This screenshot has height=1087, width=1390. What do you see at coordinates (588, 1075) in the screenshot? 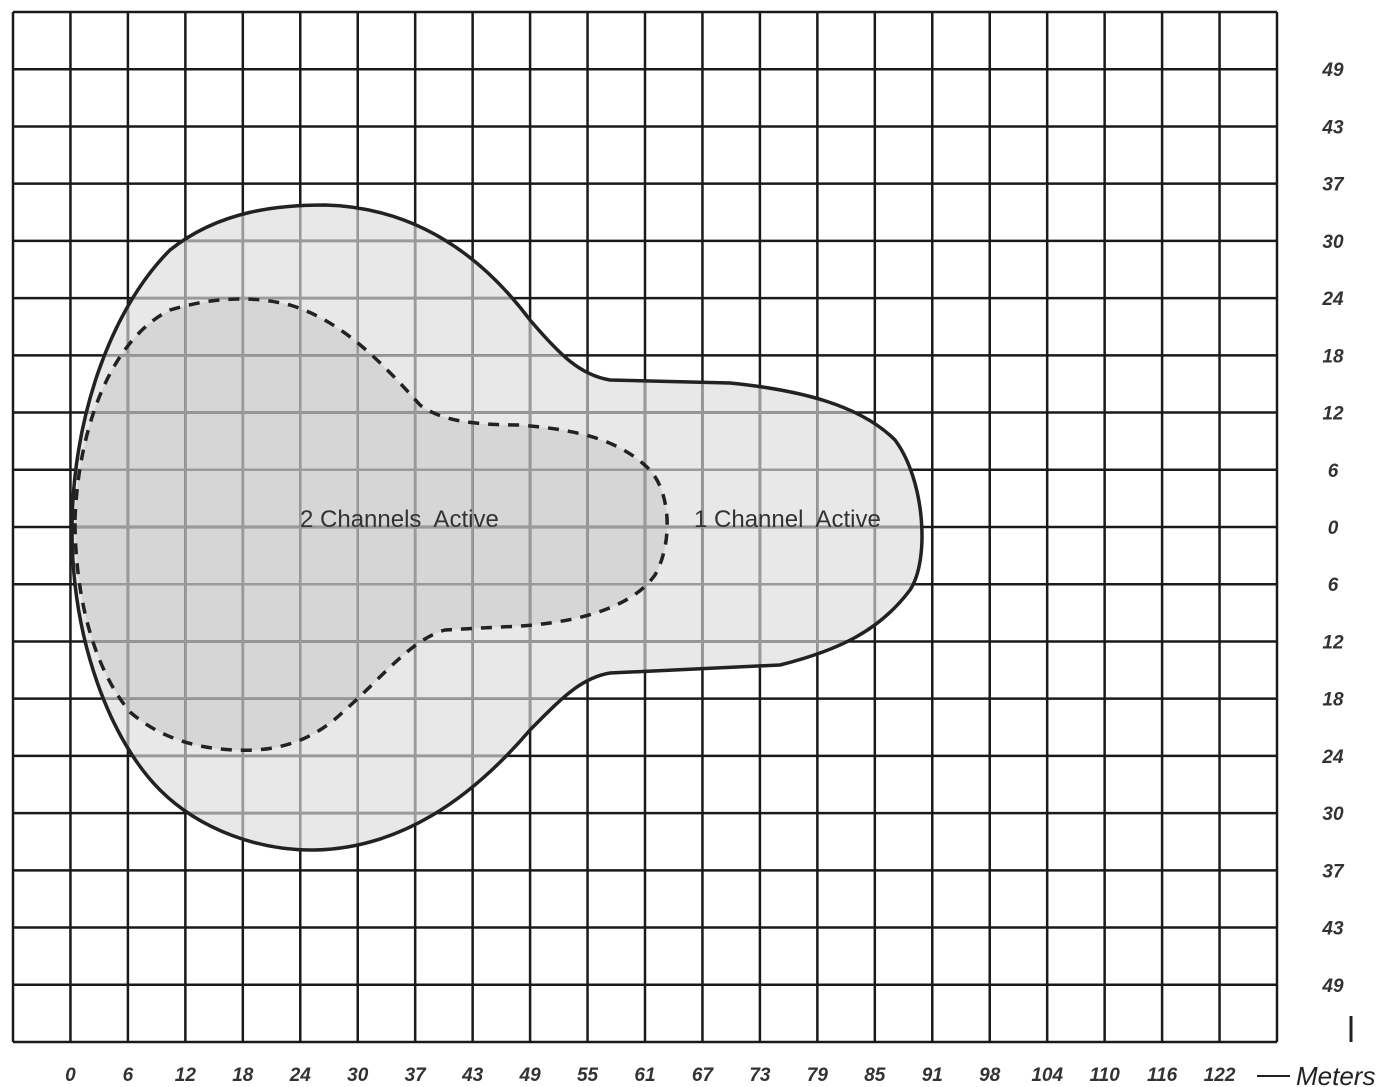
I see `x-tick-label: 55` at bounding box center [588, 1075].